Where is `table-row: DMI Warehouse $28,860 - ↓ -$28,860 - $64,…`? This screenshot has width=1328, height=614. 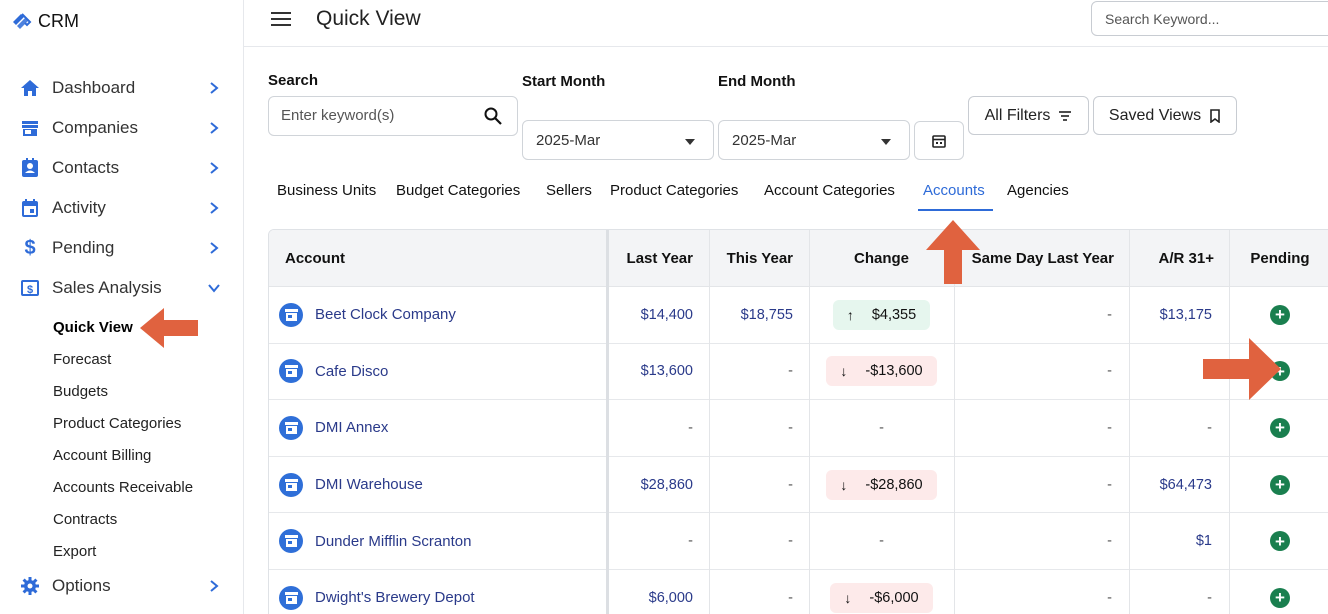
table-row: DMI Warehouse $28,860 - ↓ -$28,860 - $64,… is located at coordinates (798, 485).